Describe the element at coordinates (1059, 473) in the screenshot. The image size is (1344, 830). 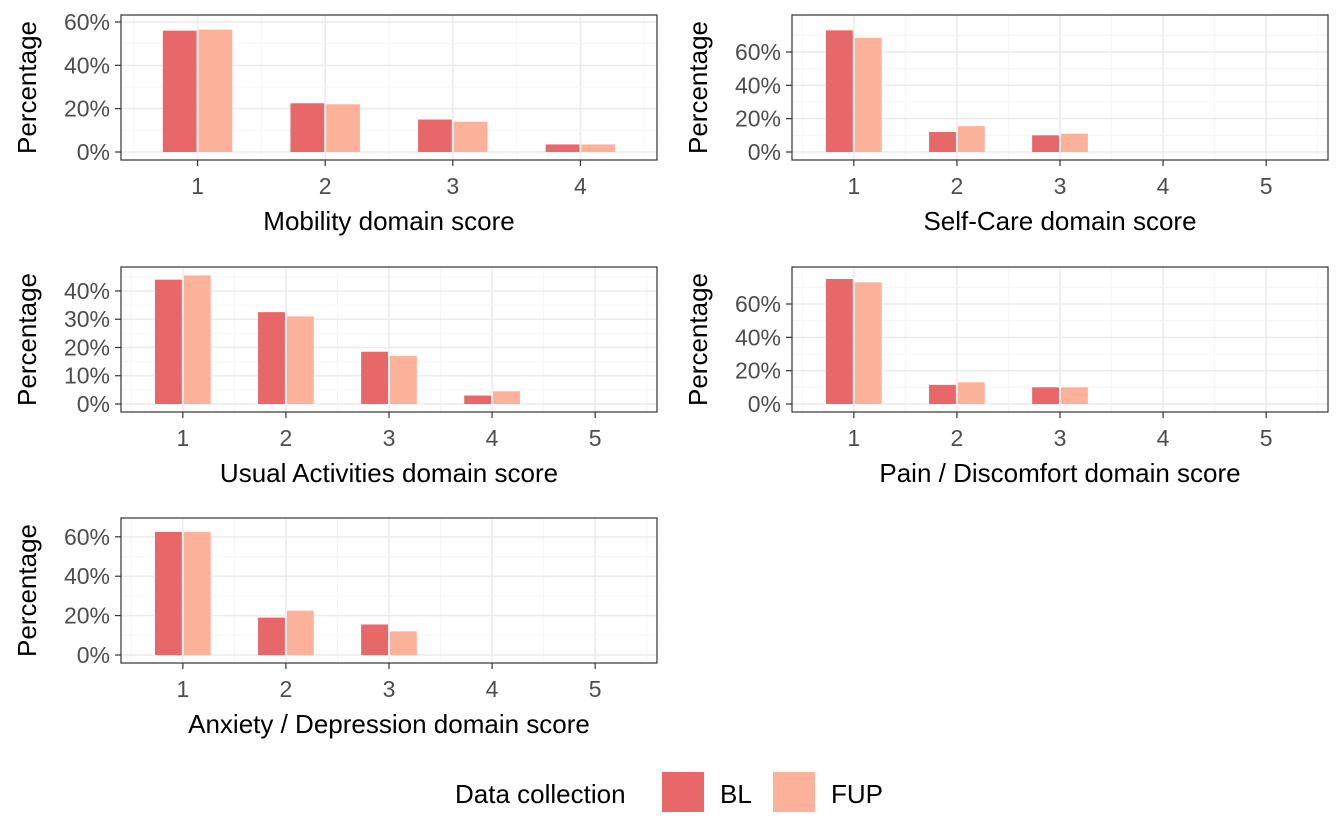
I see `x-axis-title: Pain / Discomfort domain score` at that location.